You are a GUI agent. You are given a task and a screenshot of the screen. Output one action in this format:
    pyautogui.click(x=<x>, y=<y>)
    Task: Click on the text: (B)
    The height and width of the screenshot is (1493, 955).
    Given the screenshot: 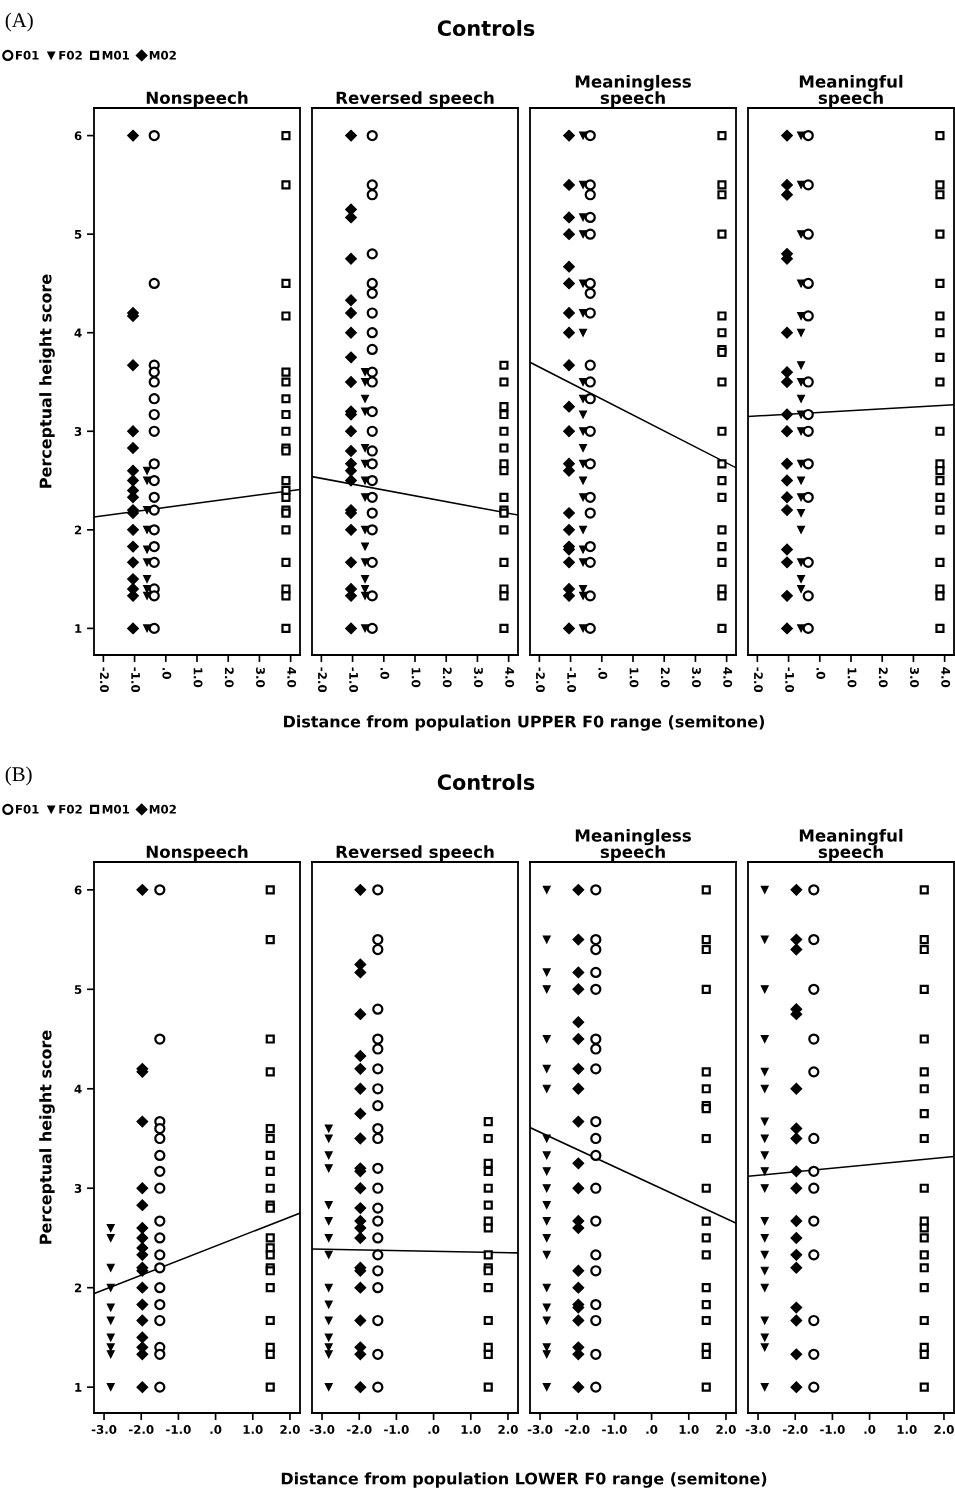 What is the action you would take?
    pyautogui.click(x=18, y=776)
    